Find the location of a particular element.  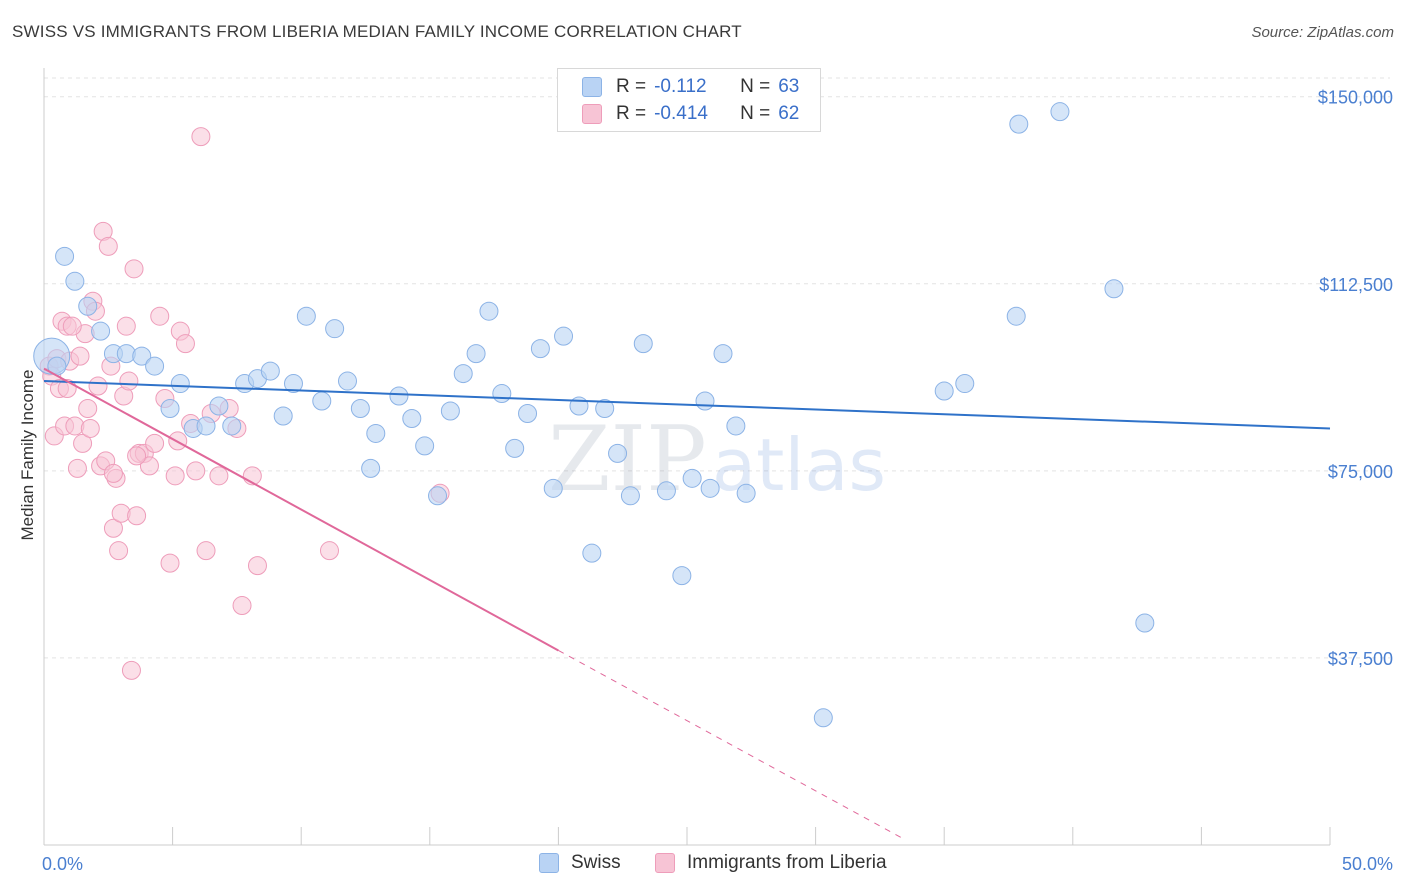

swiss-trendline is located at coordinates (687, 405).